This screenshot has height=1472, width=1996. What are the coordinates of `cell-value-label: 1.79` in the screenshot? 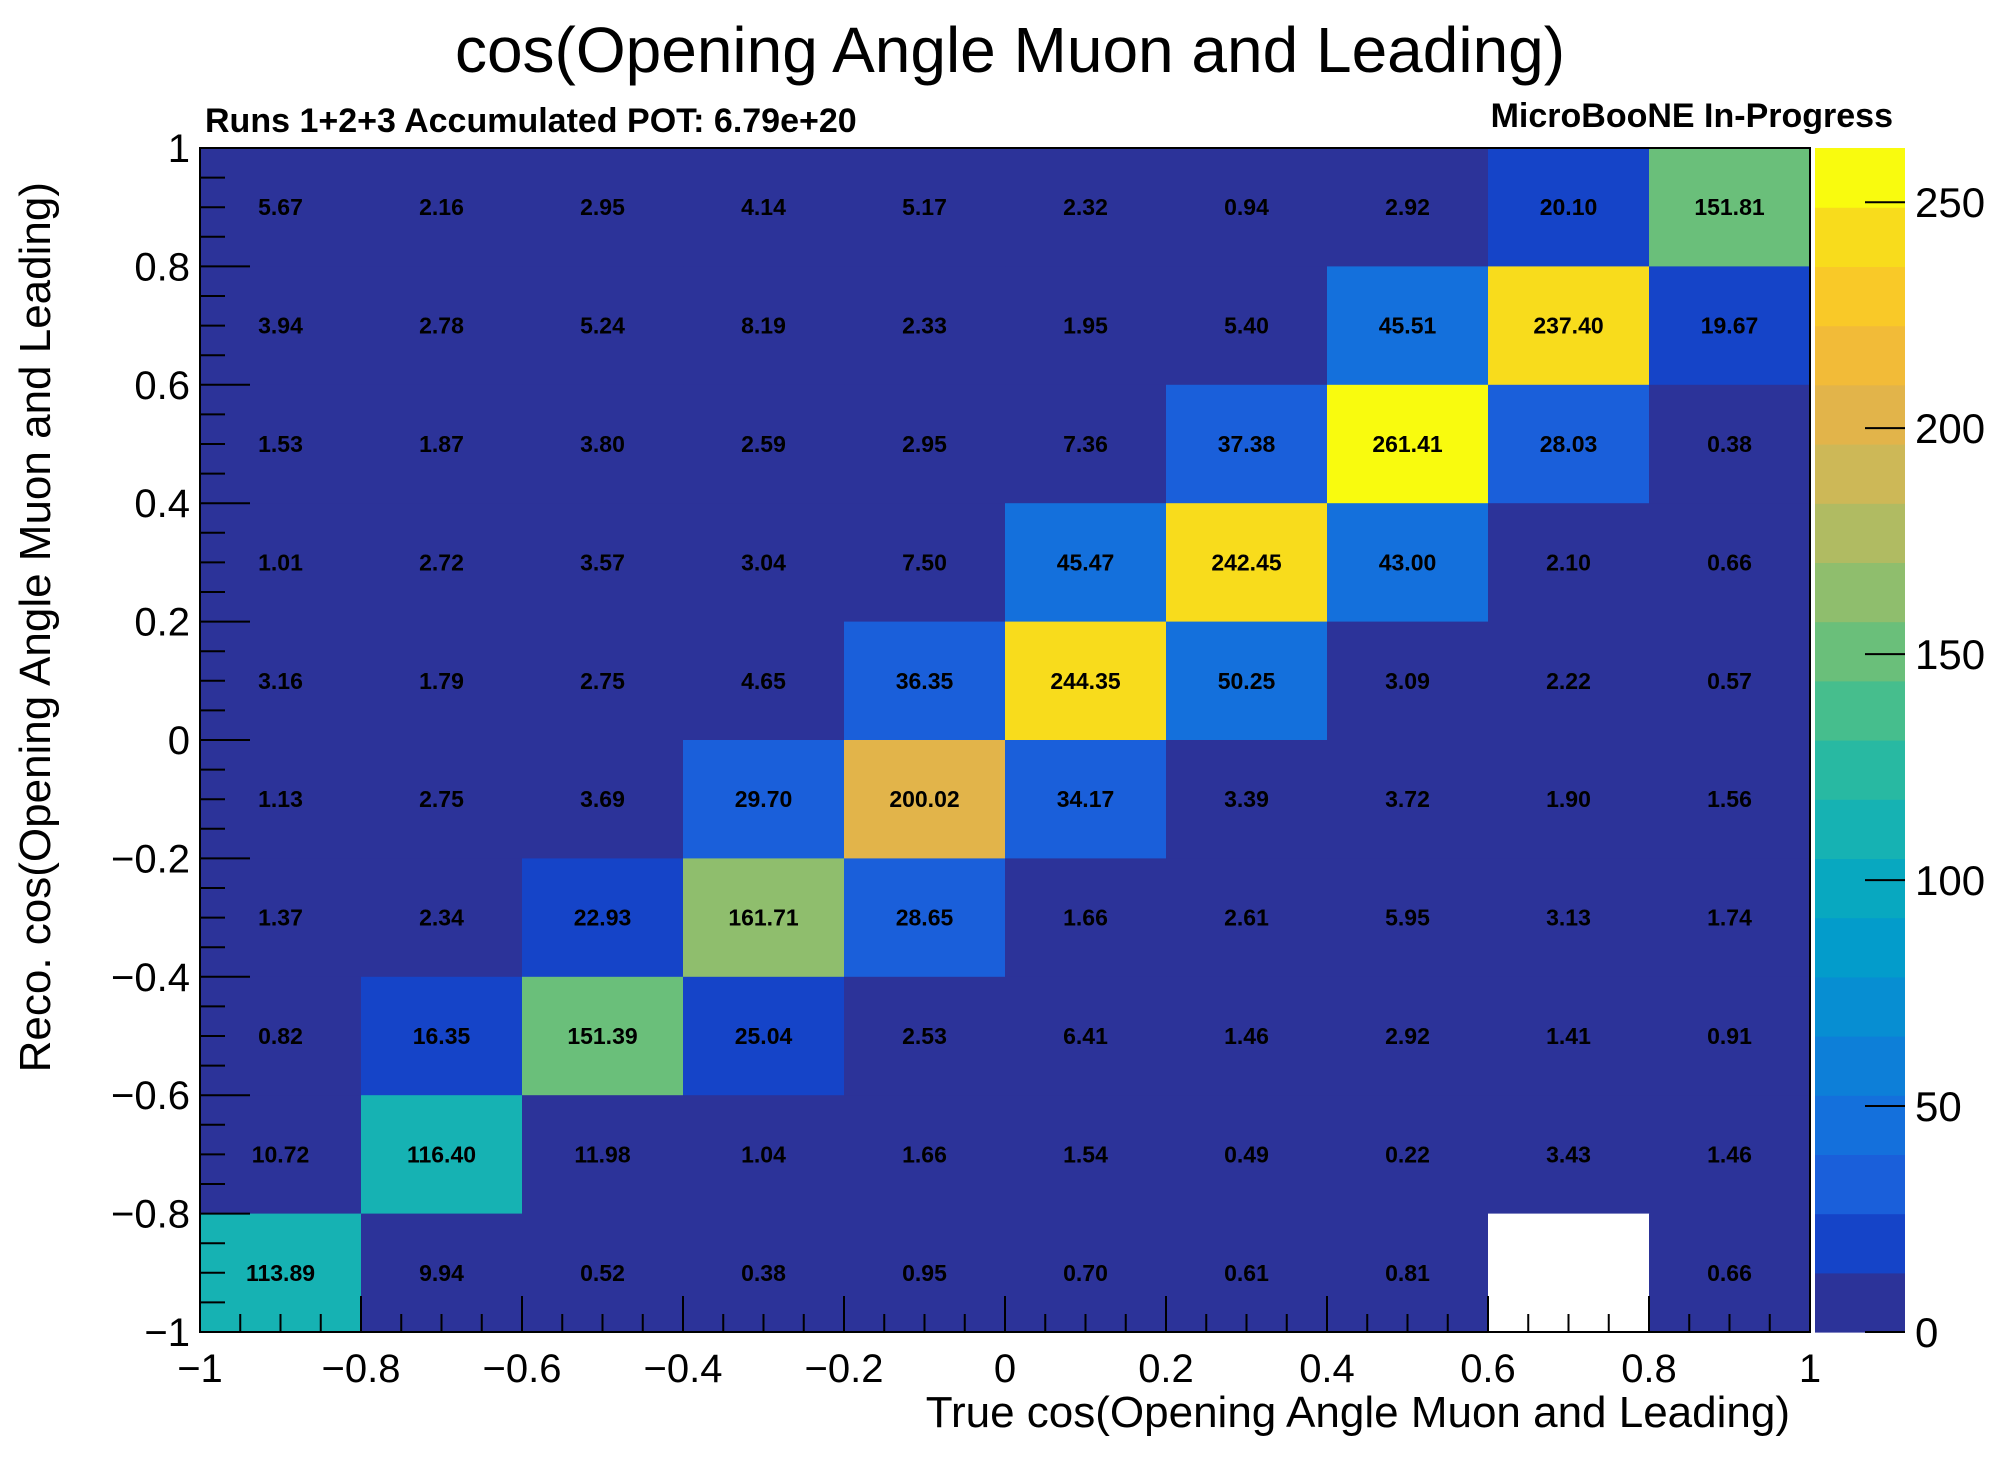 It's located at (441, 681).